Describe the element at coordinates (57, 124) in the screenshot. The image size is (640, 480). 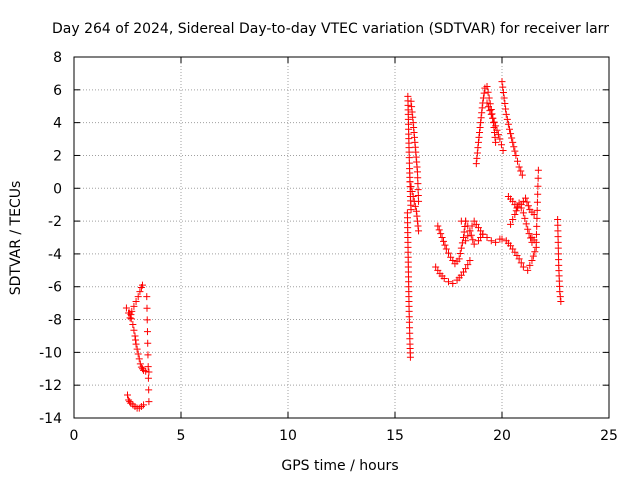
I see `y-tick-label: 4` at that location.